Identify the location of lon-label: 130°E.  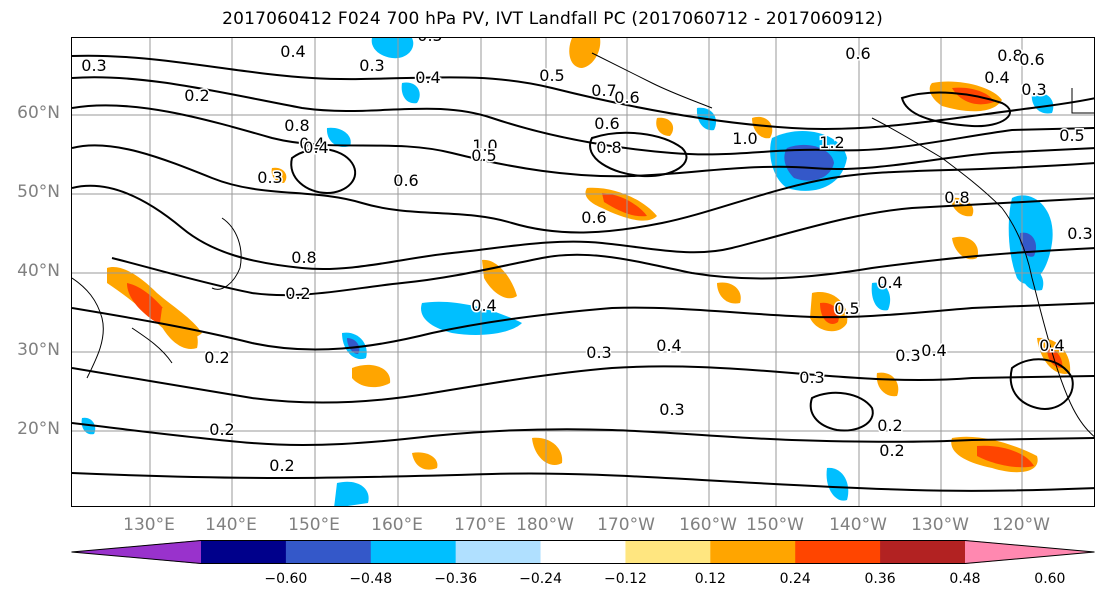
(149, 525).